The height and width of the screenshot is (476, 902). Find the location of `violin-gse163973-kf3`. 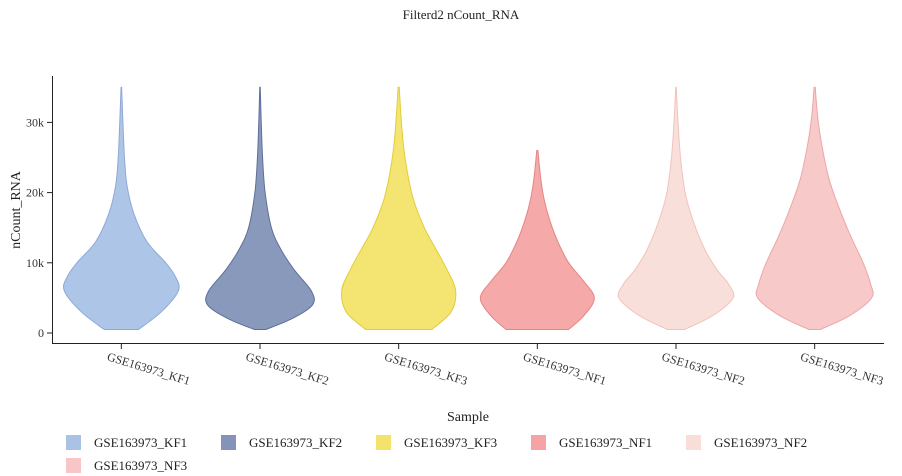

violin-gse163973-kf3 is located at coordinates (399, 208).